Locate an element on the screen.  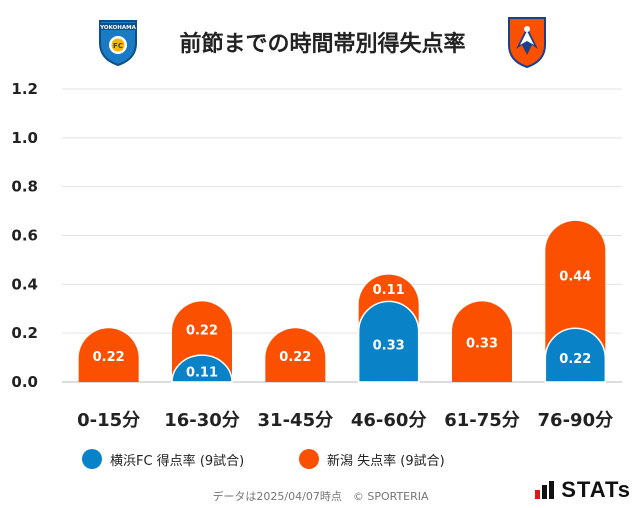
y-tick-label: 0.4 is located at coordinates (24, 284).